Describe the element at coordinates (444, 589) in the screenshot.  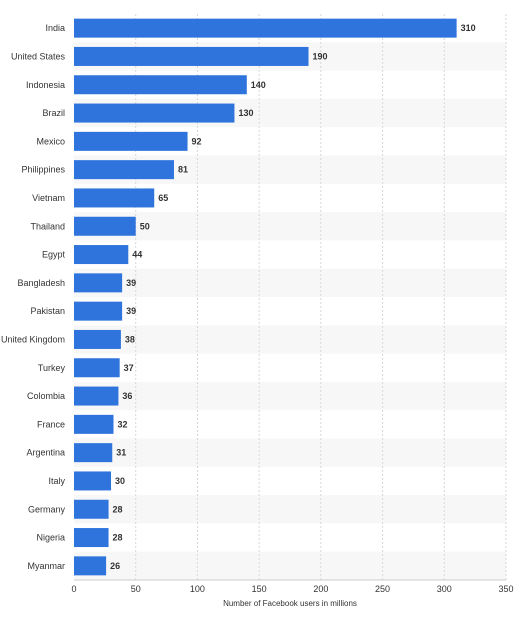
I see `x-tick-label: 300` at that location.